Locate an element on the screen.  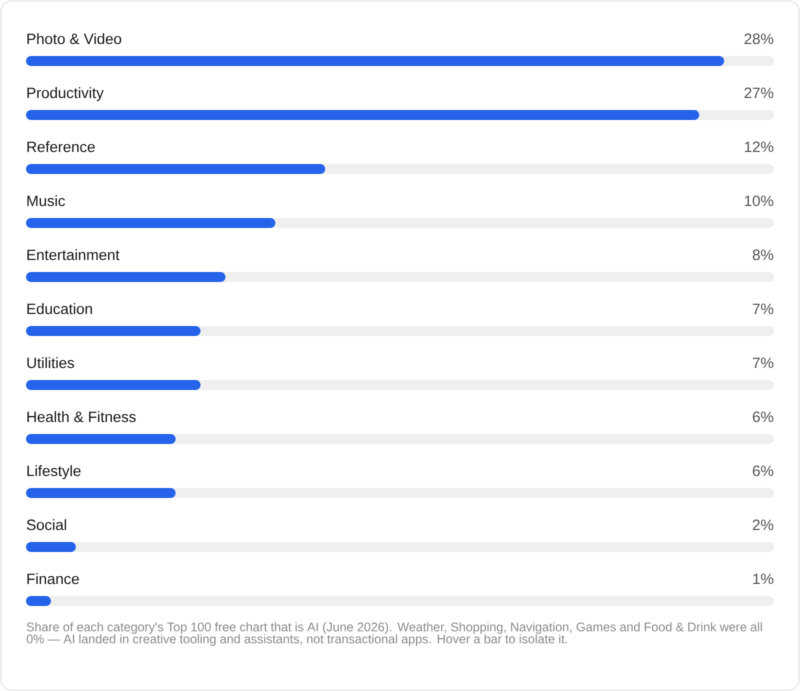
y-tick-label: Social is located at coordinates (46, 524).